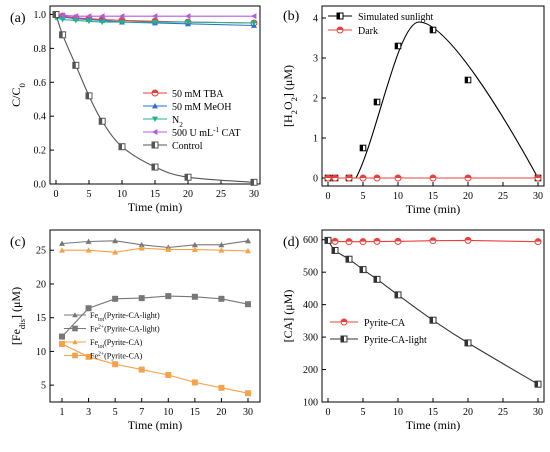 The height and width of the screenshot is (452, 550). I want to click on text-part: tot, so click(101, 347).